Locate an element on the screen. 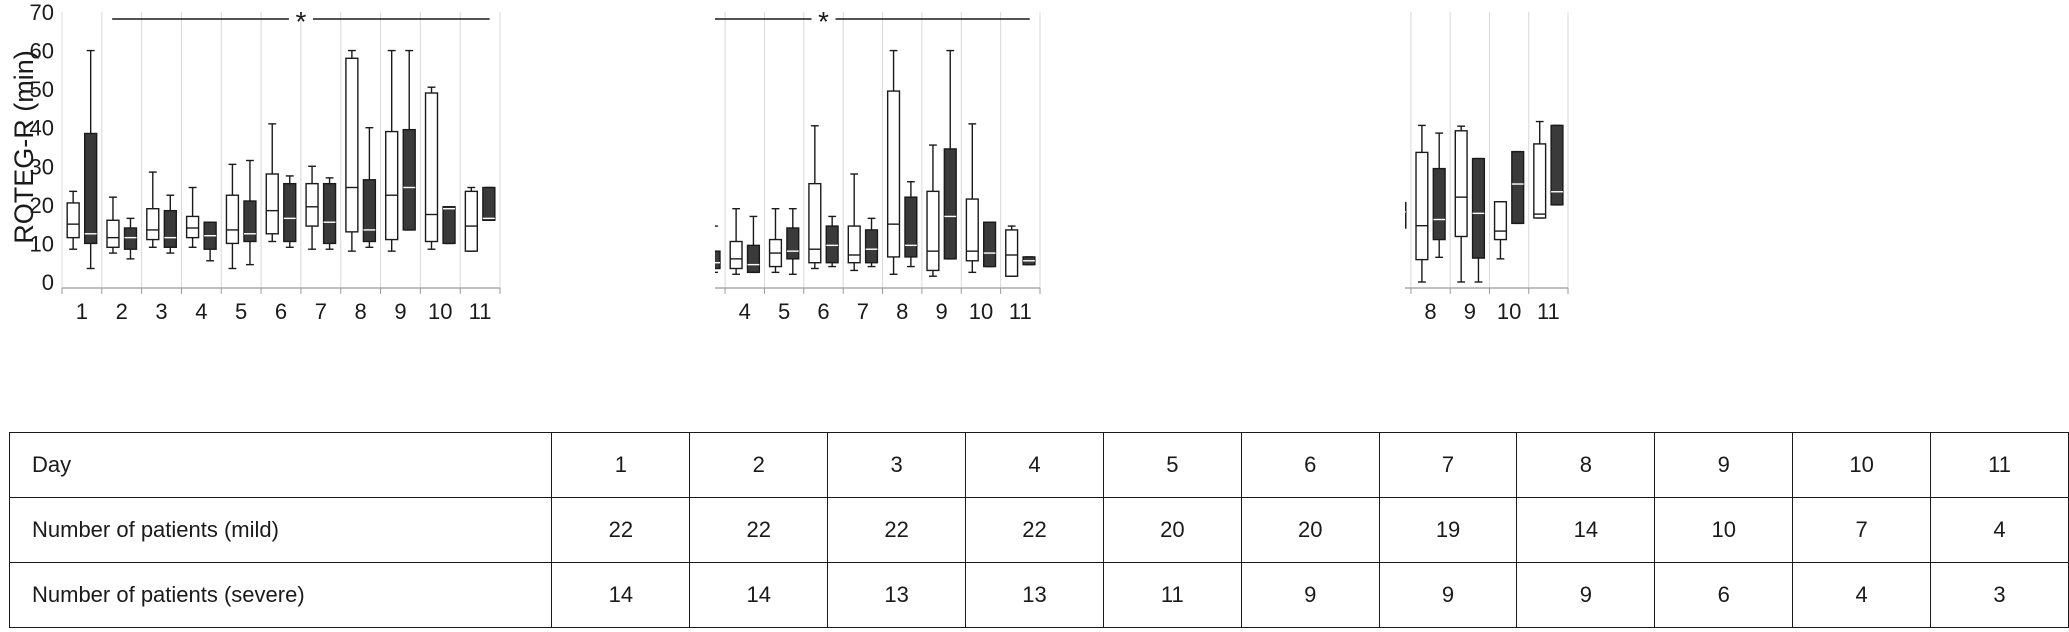 The height and width of the screenshot is (632, 2069). roteg-k-x-tick-label: 7 is located at coordinates (863, 311).